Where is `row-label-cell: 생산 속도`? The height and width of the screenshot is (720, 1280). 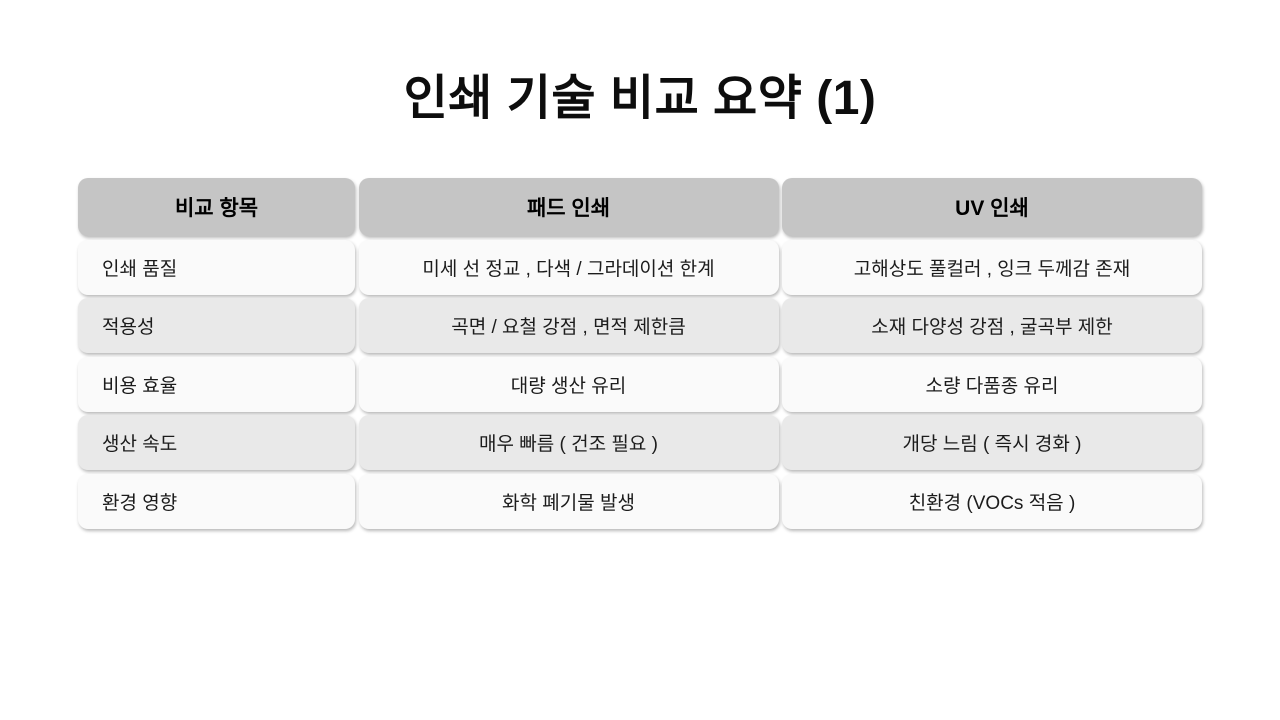
row-label-cell: 생산 속도 is located at coordinates (216, 442).